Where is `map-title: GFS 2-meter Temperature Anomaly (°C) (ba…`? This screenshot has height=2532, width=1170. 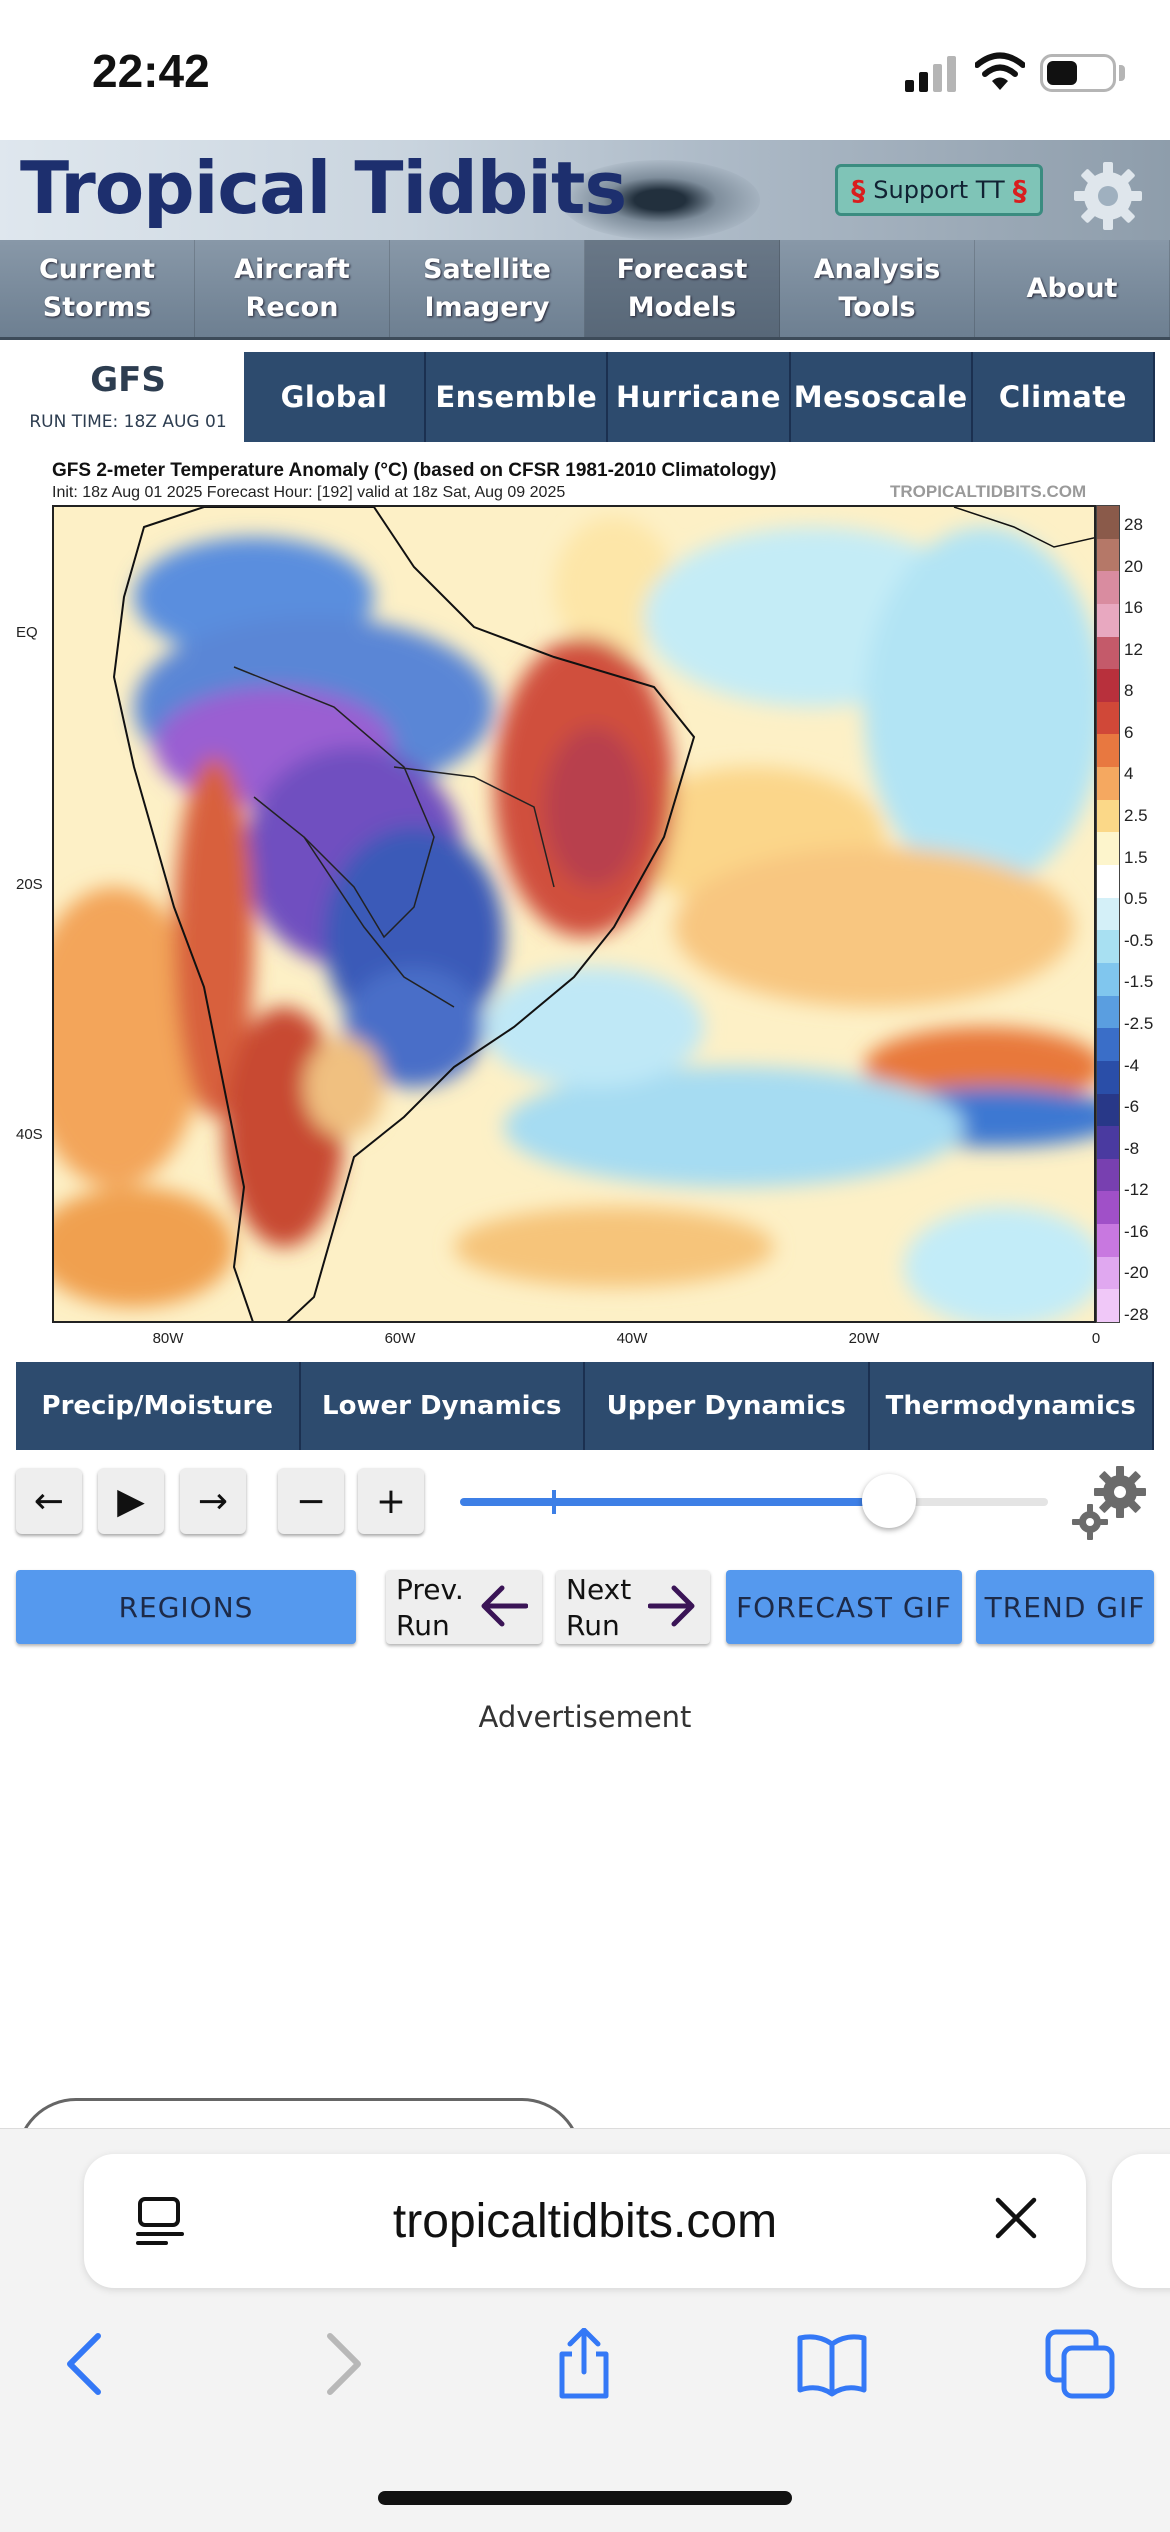 map-title: GFS 2-meter Temperature Anomaly (°C) (ba… is located at coordinates (414, 470).